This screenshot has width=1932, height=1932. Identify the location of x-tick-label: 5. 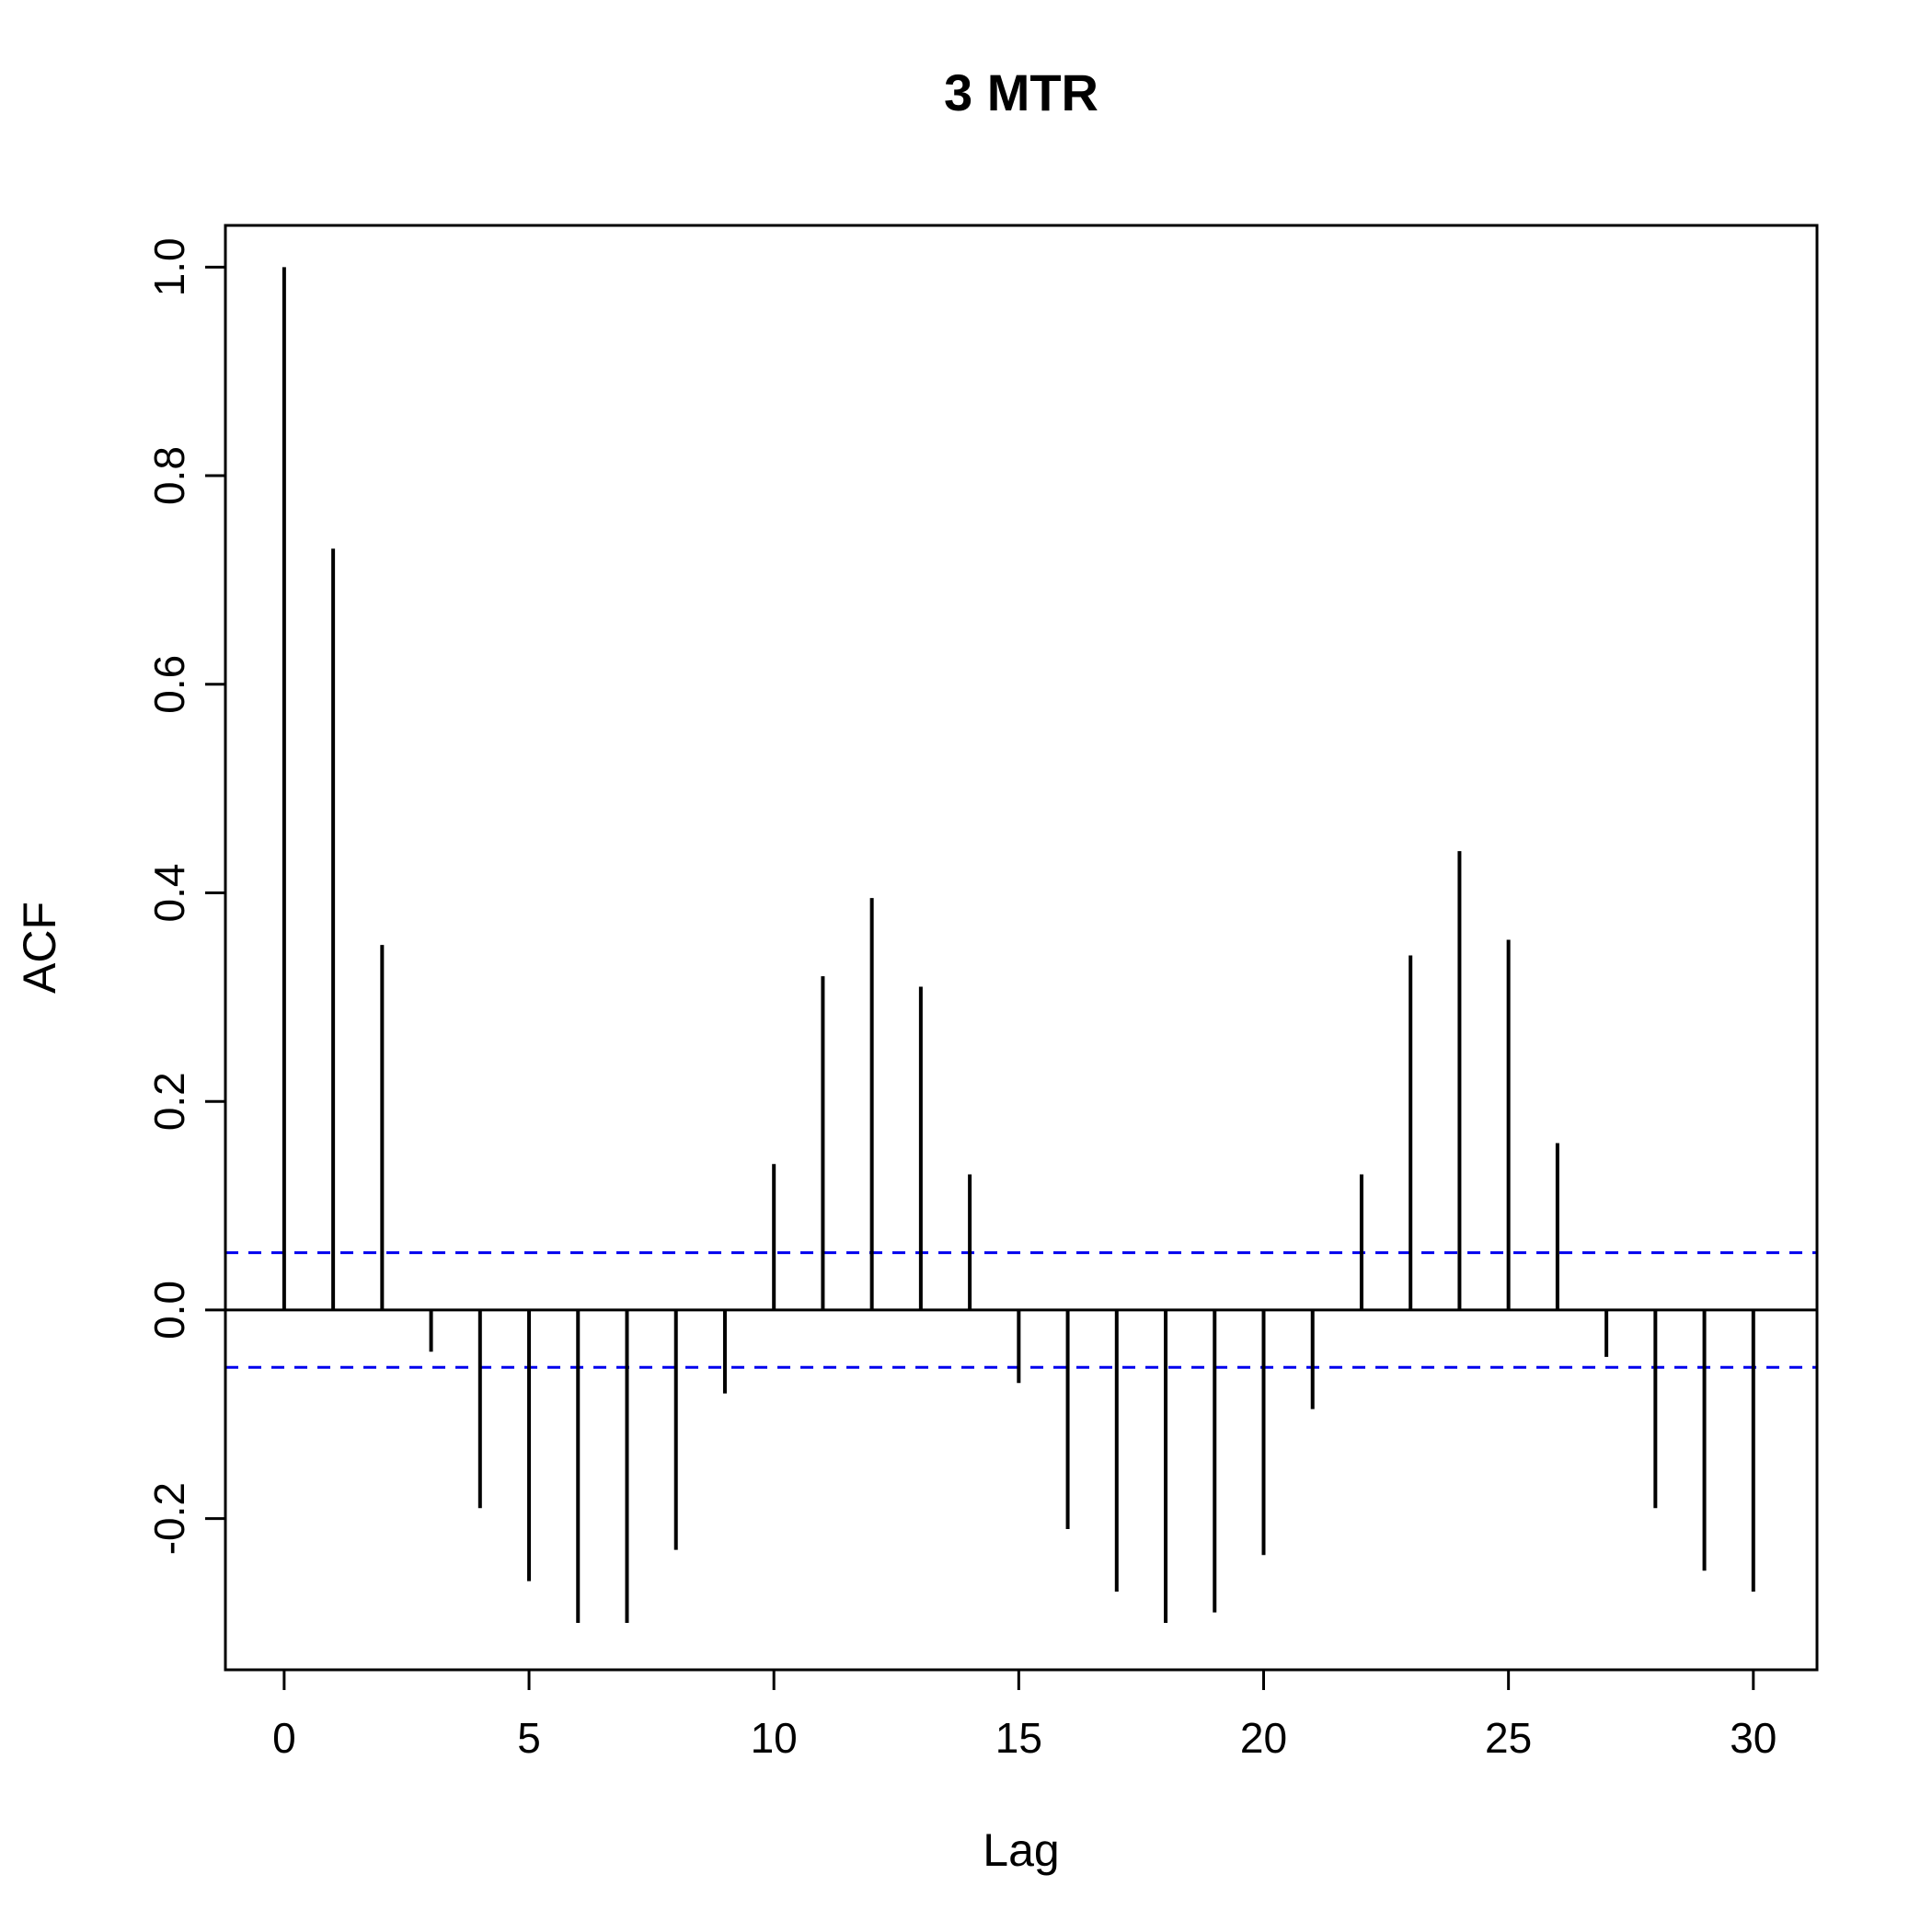
(529, 1738).